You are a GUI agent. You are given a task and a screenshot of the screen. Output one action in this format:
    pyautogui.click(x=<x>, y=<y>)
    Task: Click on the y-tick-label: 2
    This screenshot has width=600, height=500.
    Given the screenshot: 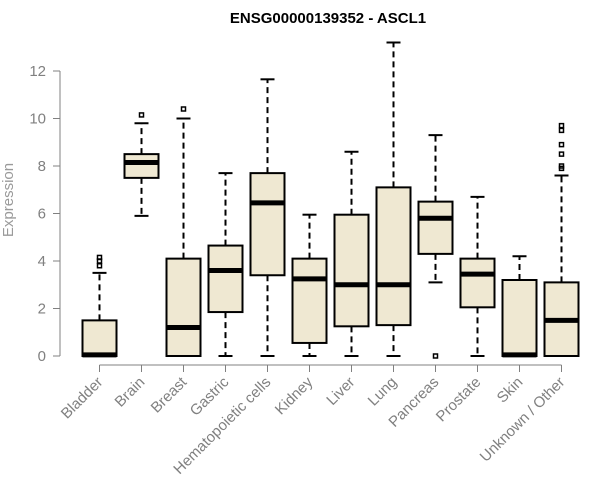 What is the action you would take?
    pyautogui.click(x=42, y=309)
    